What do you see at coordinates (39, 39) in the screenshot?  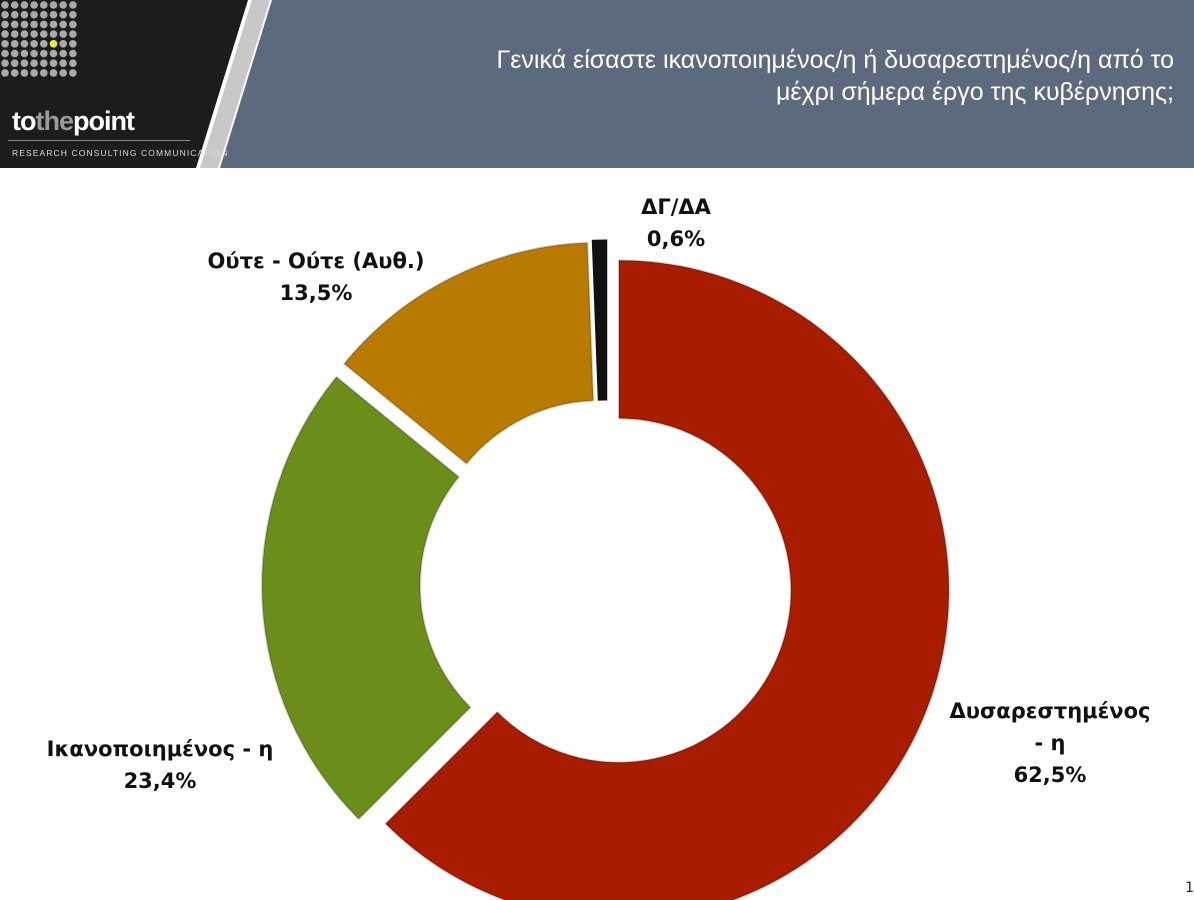 I see `logo-dot-grid` at bounding box center [39, 39].